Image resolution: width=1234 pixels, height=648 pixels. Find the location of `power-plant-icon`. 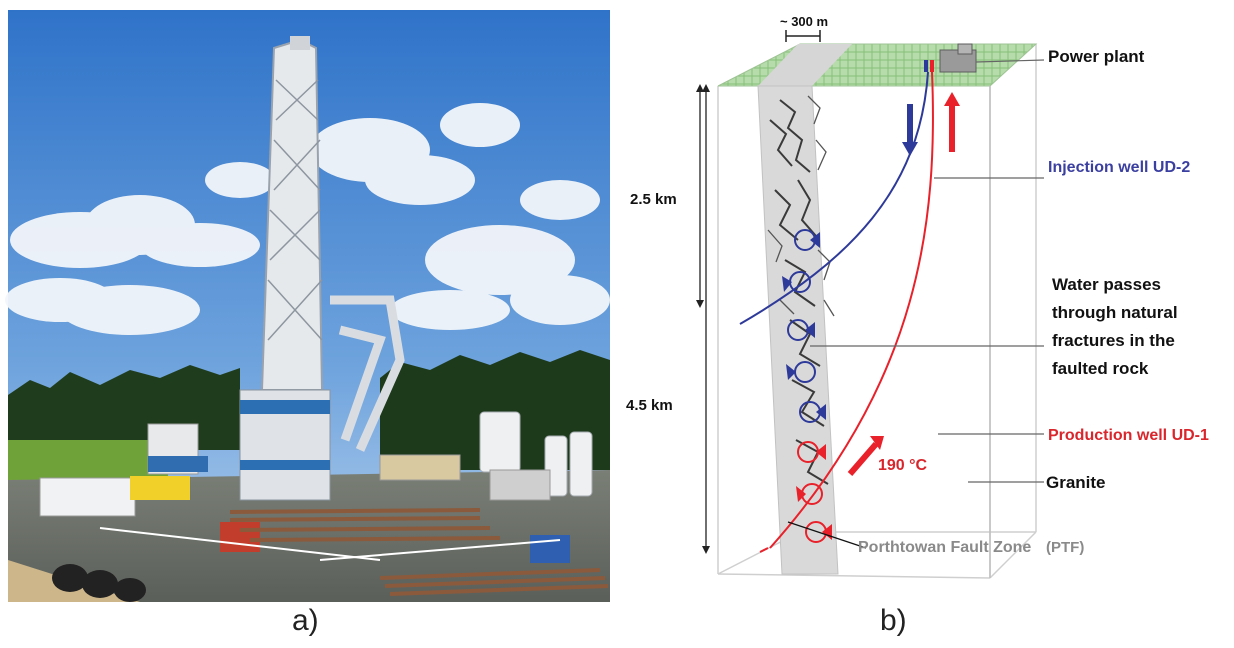

power-plant-icon is located at coordinates (950, 58).